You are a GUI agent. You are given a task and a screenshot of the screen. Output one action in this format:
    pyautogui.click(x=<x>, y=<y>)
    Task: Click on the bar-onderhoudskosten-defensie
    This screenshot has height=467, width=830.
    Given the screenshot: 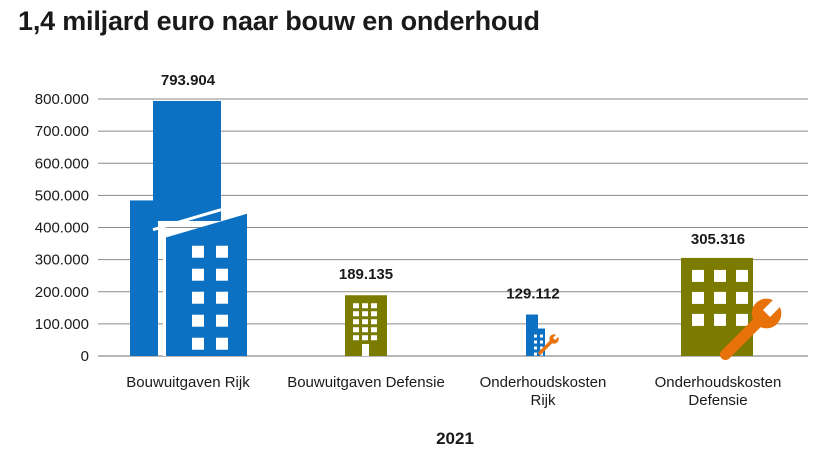 What is the action you would take?
    pyautogui.click(x=731, y=309)
    